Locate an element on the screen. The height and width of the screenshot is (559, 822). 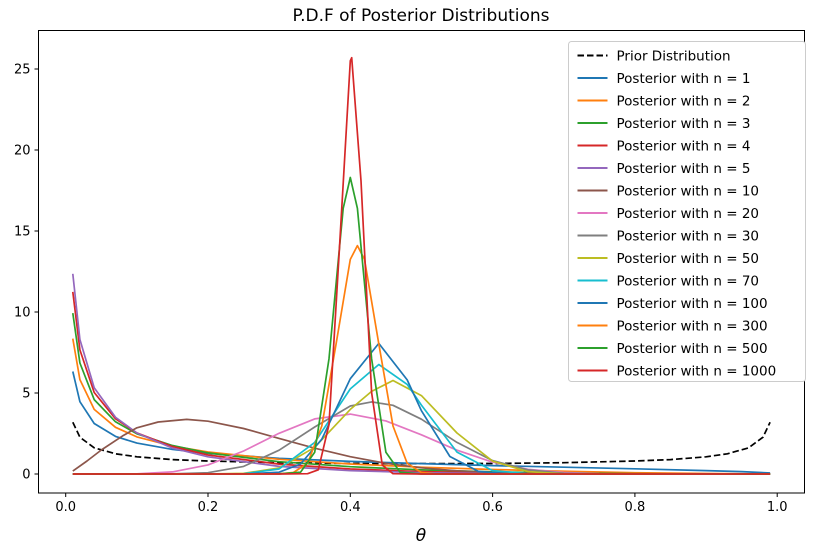
legend-item: Posterior with n = 5 is located at coordinates (664, 169).